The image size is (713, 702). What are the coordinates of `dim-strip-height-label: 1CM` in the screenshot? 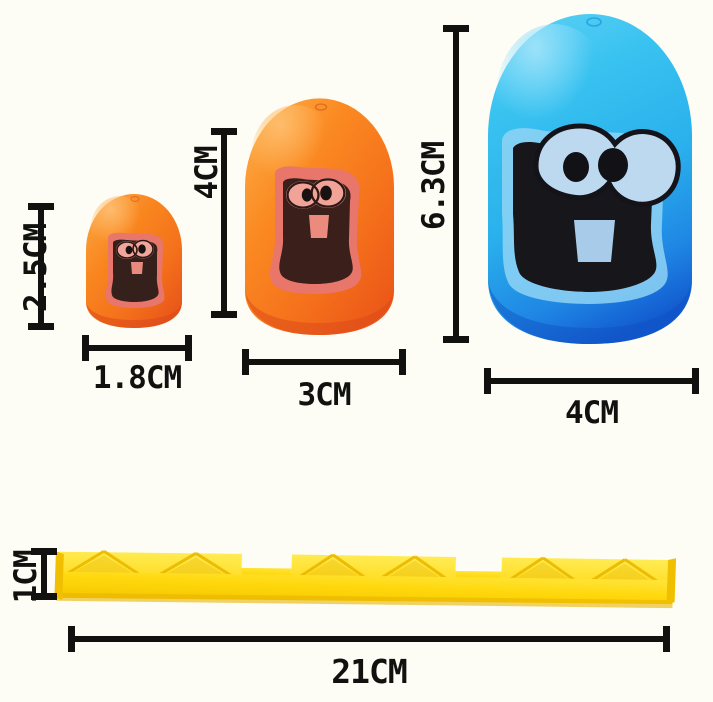 It's located at (26, 577).